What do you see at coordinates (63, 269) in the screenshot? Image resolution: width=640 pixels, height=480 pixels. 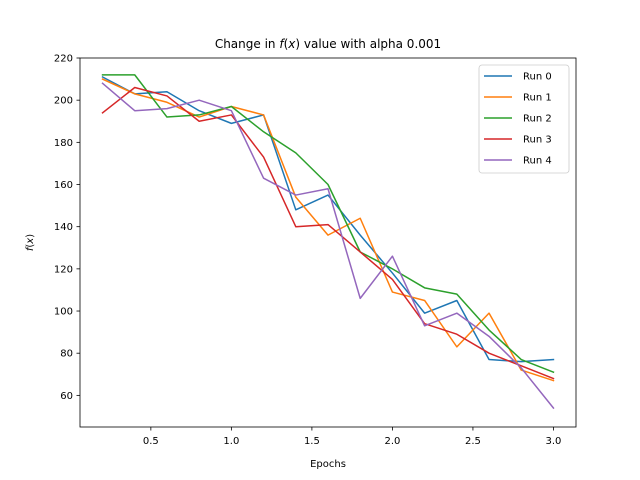 I see `y-tick-label: 120` at bounding box center [63, 269].